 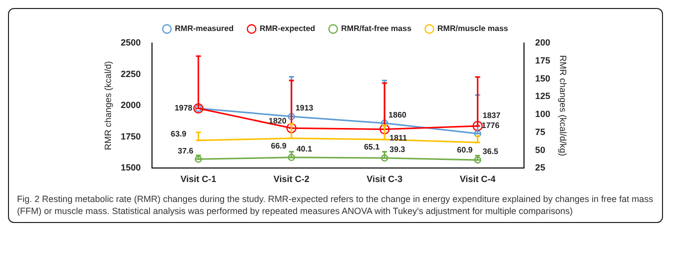 I want to click on data-label: 39.3, so click(x=398, y=149).